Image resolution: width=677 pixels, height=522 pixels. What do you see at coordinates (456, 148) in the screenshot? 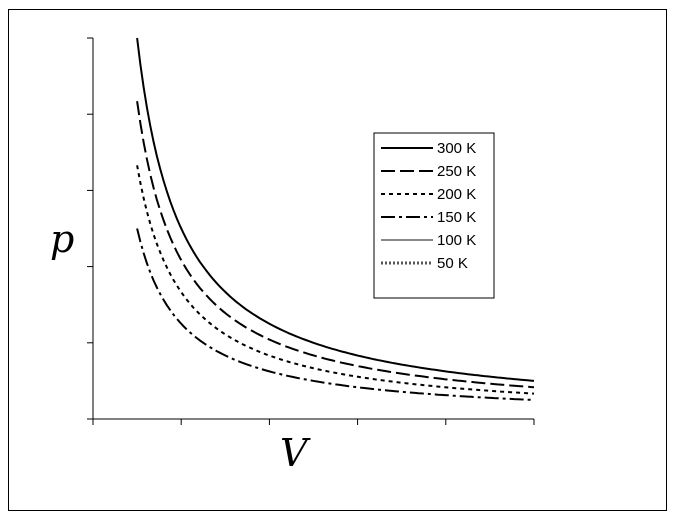
I see `legend-label-1: 300 K` at bounding box center [456, 148].